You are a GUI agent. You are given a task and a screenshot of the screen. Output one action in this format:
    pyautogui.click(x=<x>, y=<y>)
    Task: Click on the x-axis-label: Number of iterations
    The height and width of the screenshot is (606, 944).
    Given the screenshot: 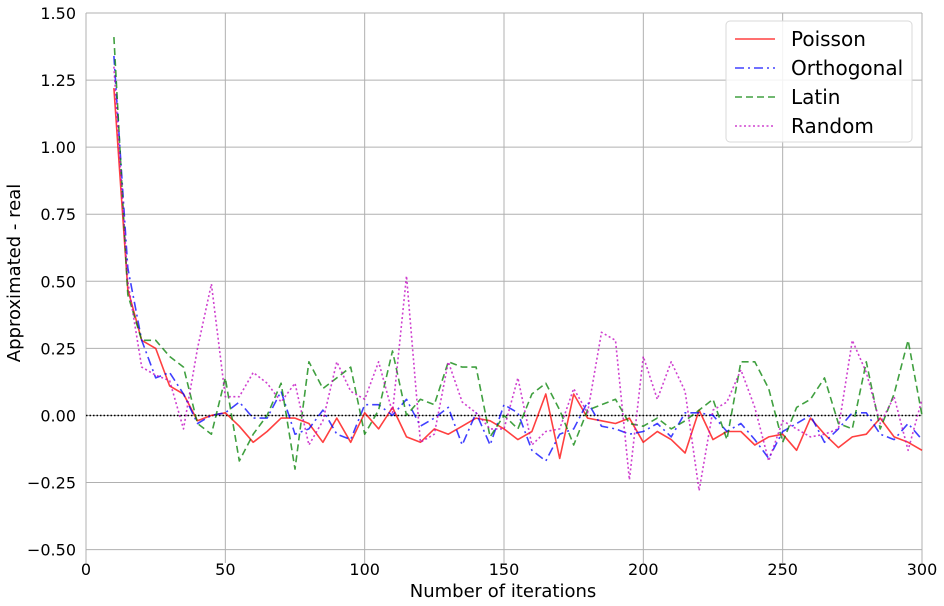 What is the action you would take?
    pyautogui.click(x=503, y=591)
    